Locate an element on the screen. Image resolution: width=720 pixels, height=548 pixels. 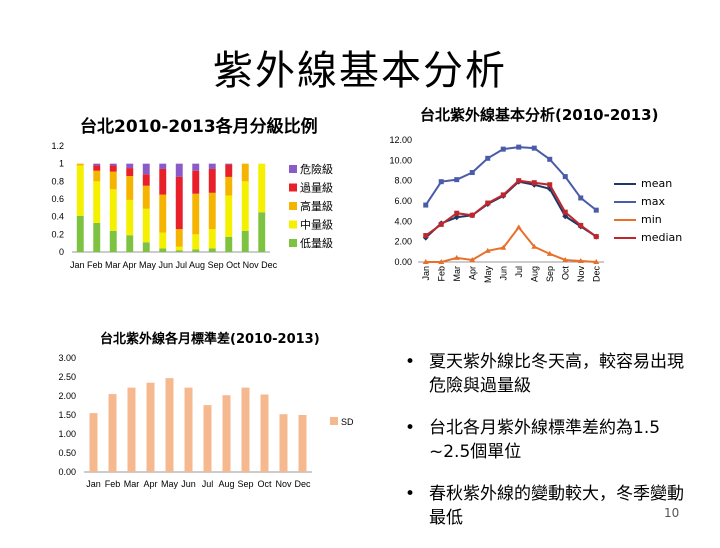
y-tick-label: 10.00 is located at coordinates (400, 160).